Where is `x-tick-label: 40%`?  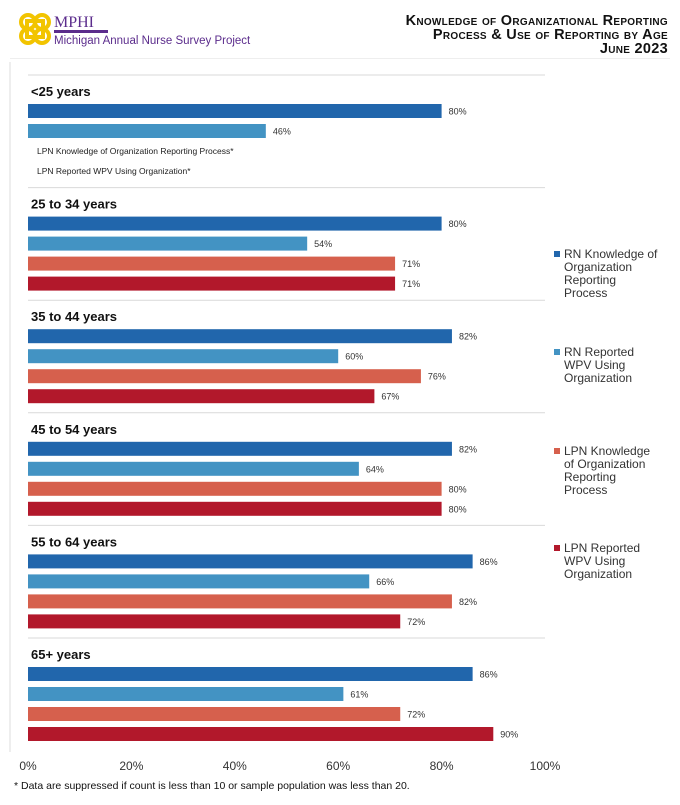 x-tick-label: 40% is located at coordinates (235, 766).